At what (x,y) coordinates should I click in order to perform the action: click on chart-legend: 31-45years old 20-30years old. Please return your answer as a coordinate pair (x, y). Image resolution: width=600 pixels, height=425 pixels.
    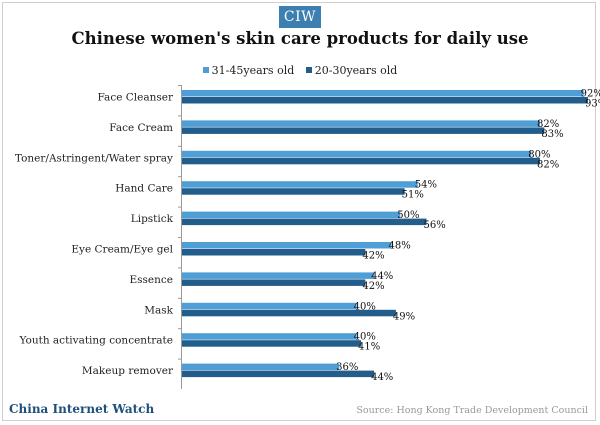
    Looking at the image, I should click on (300, 70).